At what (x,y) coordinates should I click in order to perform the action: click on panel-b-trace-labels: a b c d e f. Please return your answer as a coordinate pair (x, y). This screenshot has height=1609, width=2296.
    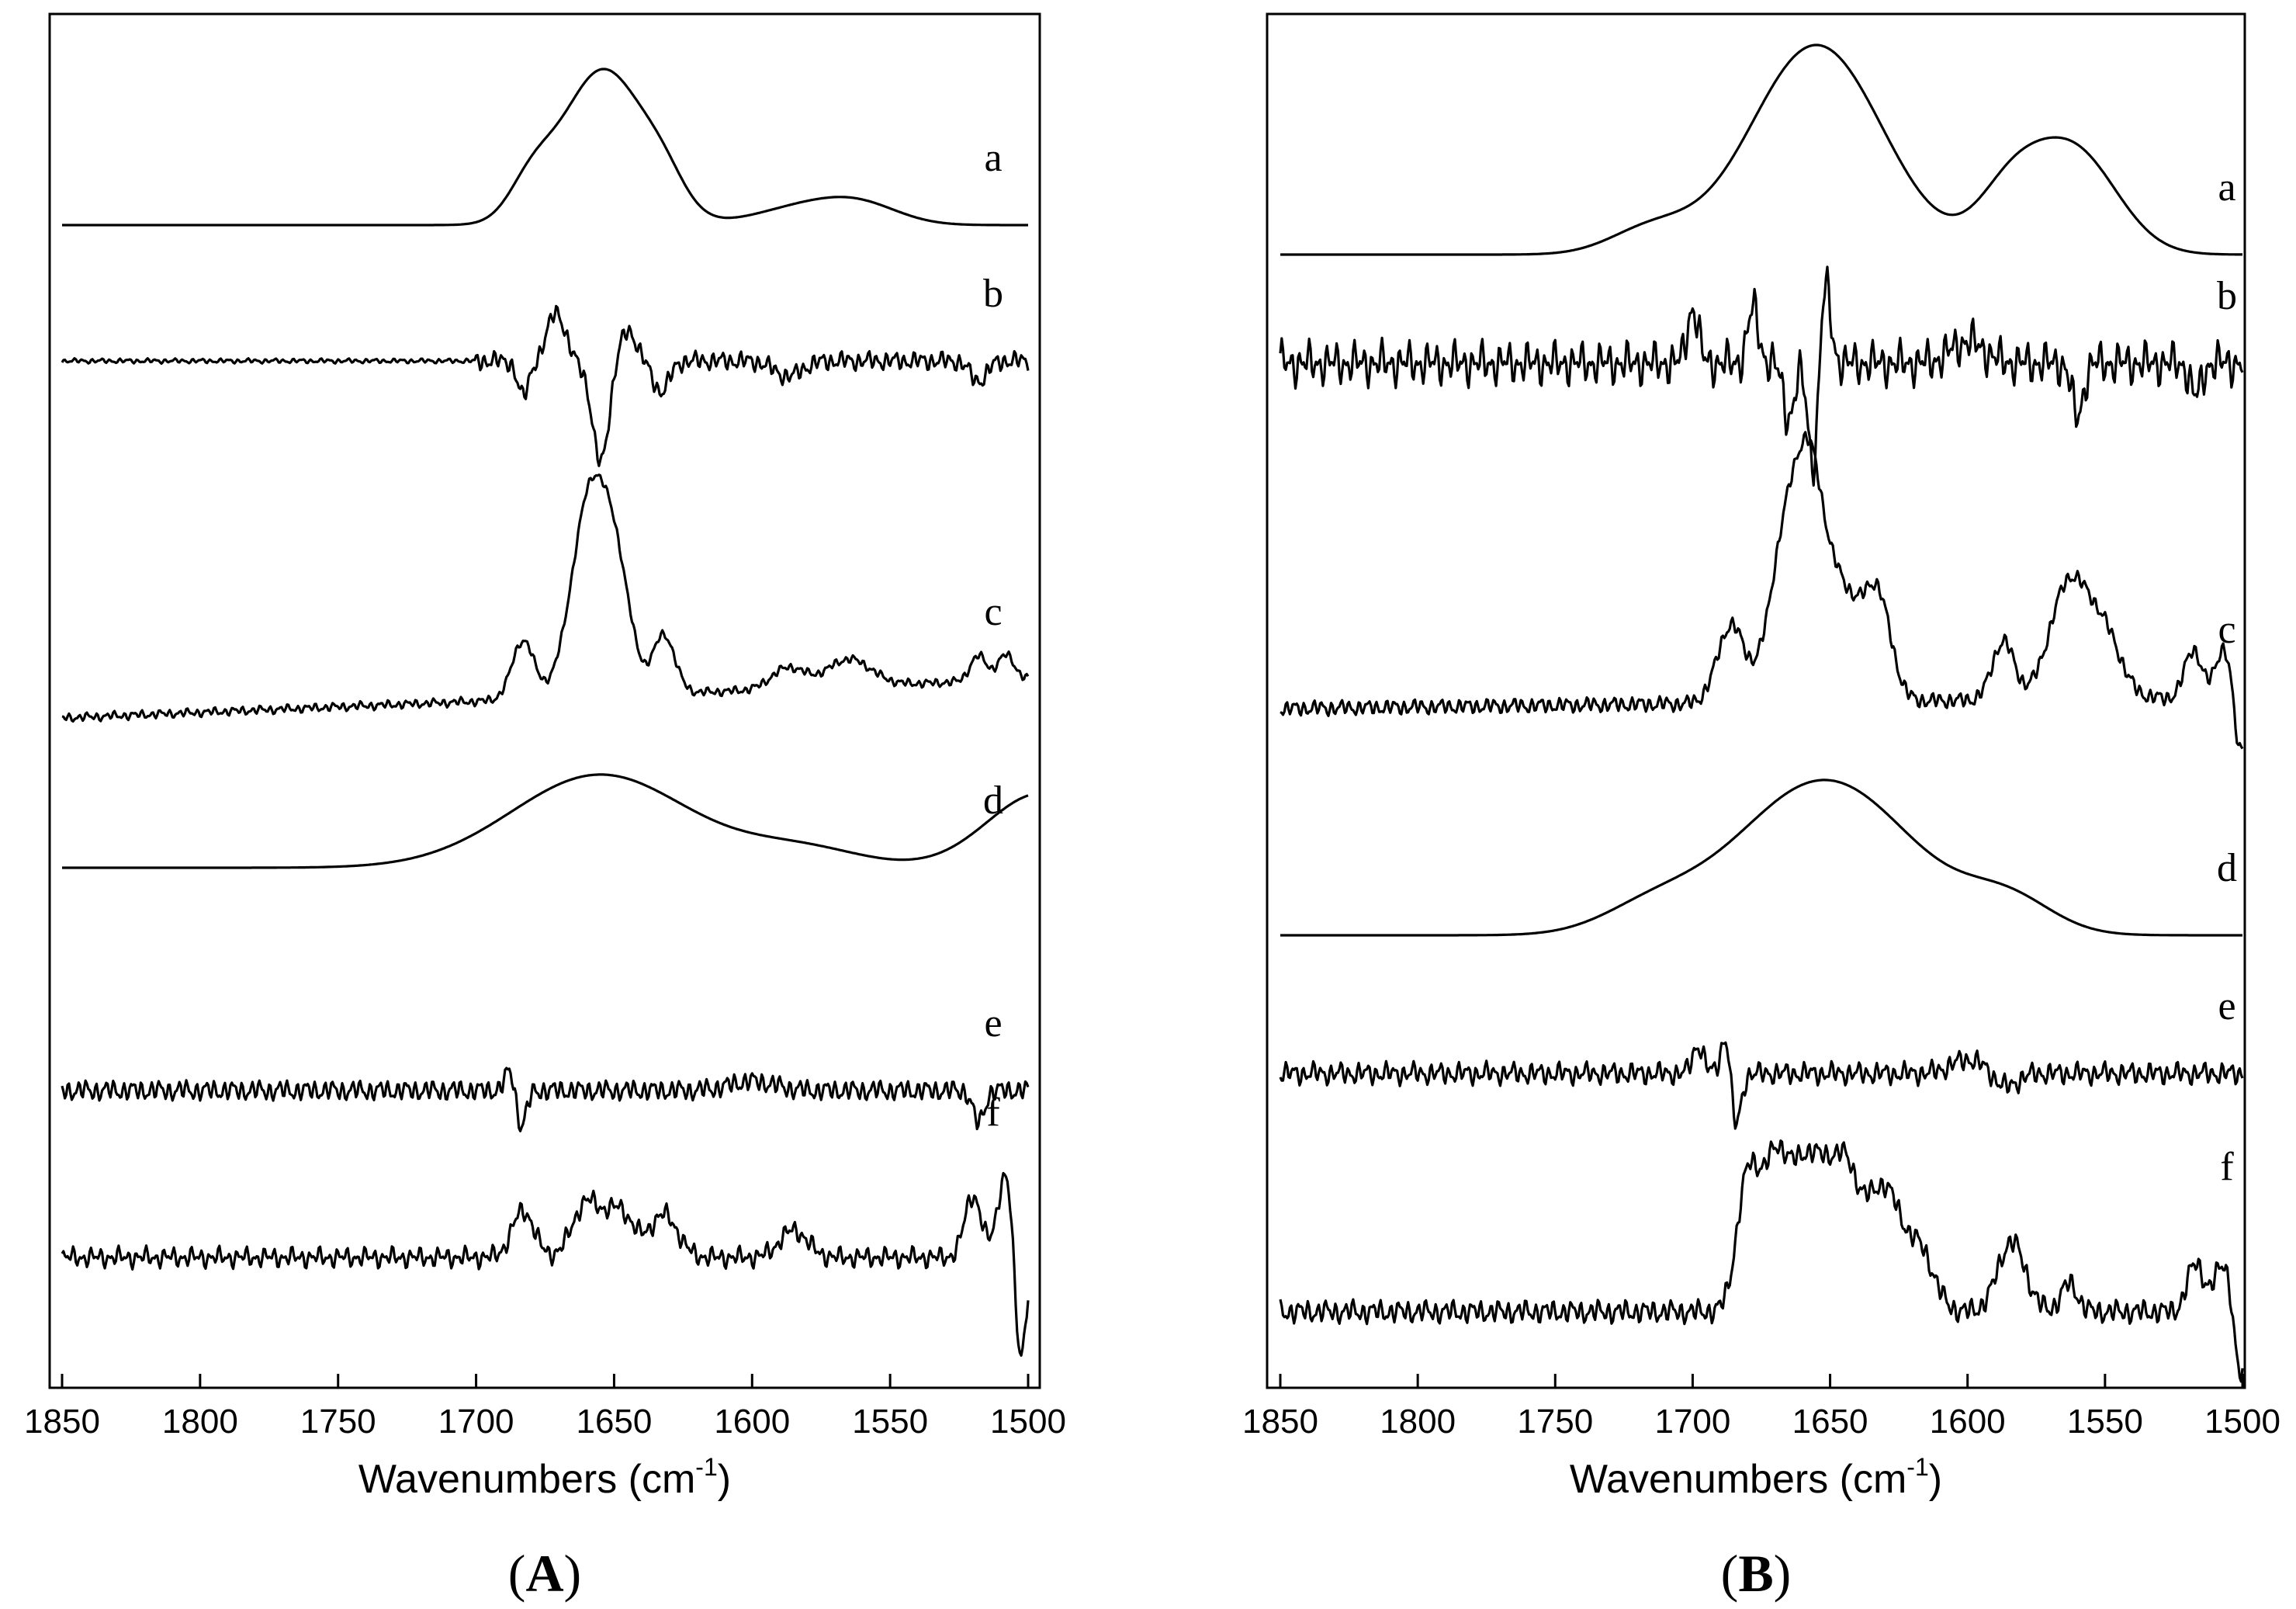
    Looking at the image, I should click on (2227, 677).